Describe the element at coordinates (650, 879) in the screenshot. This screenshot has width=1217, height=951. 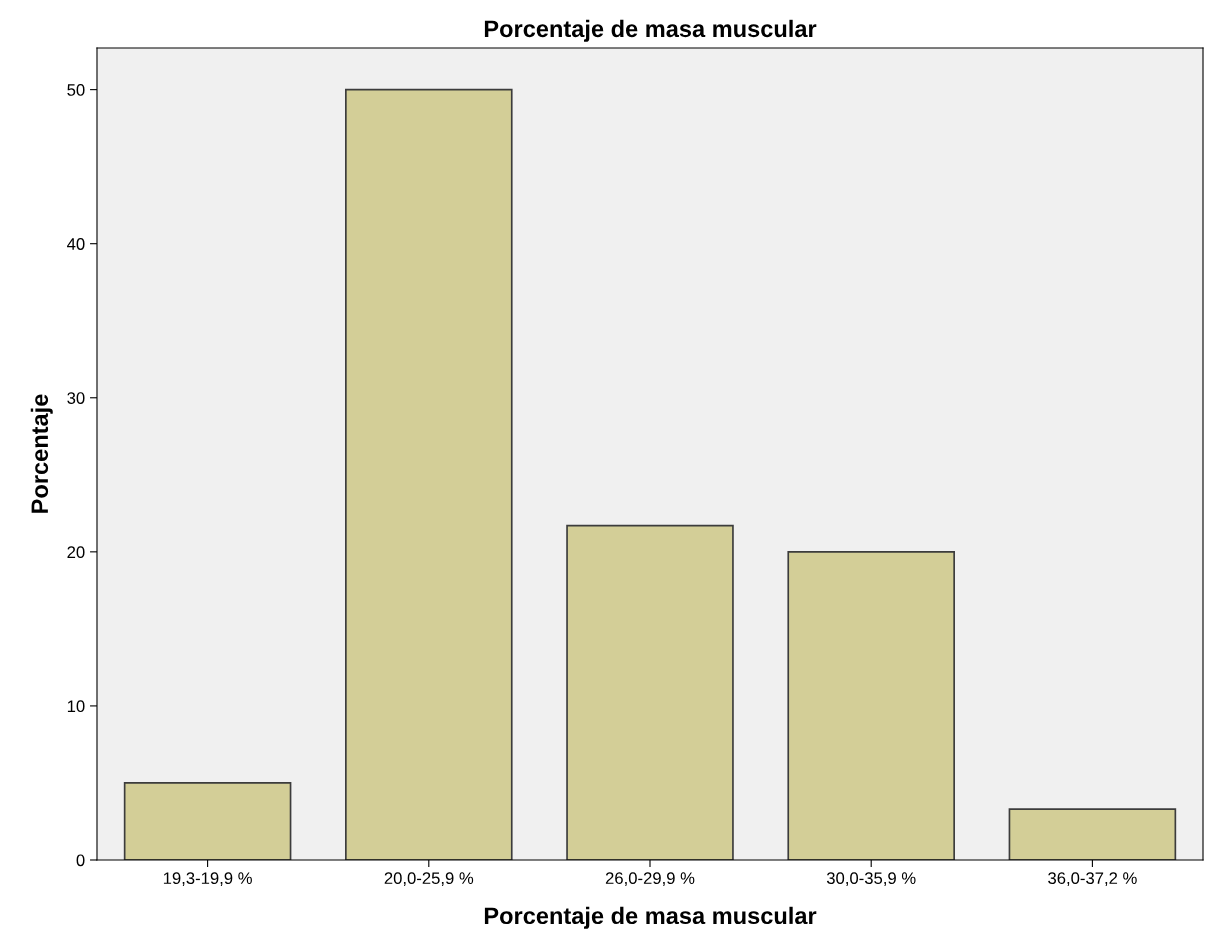
I see `x-tick-label: 26,0-29,9 %` at that location.